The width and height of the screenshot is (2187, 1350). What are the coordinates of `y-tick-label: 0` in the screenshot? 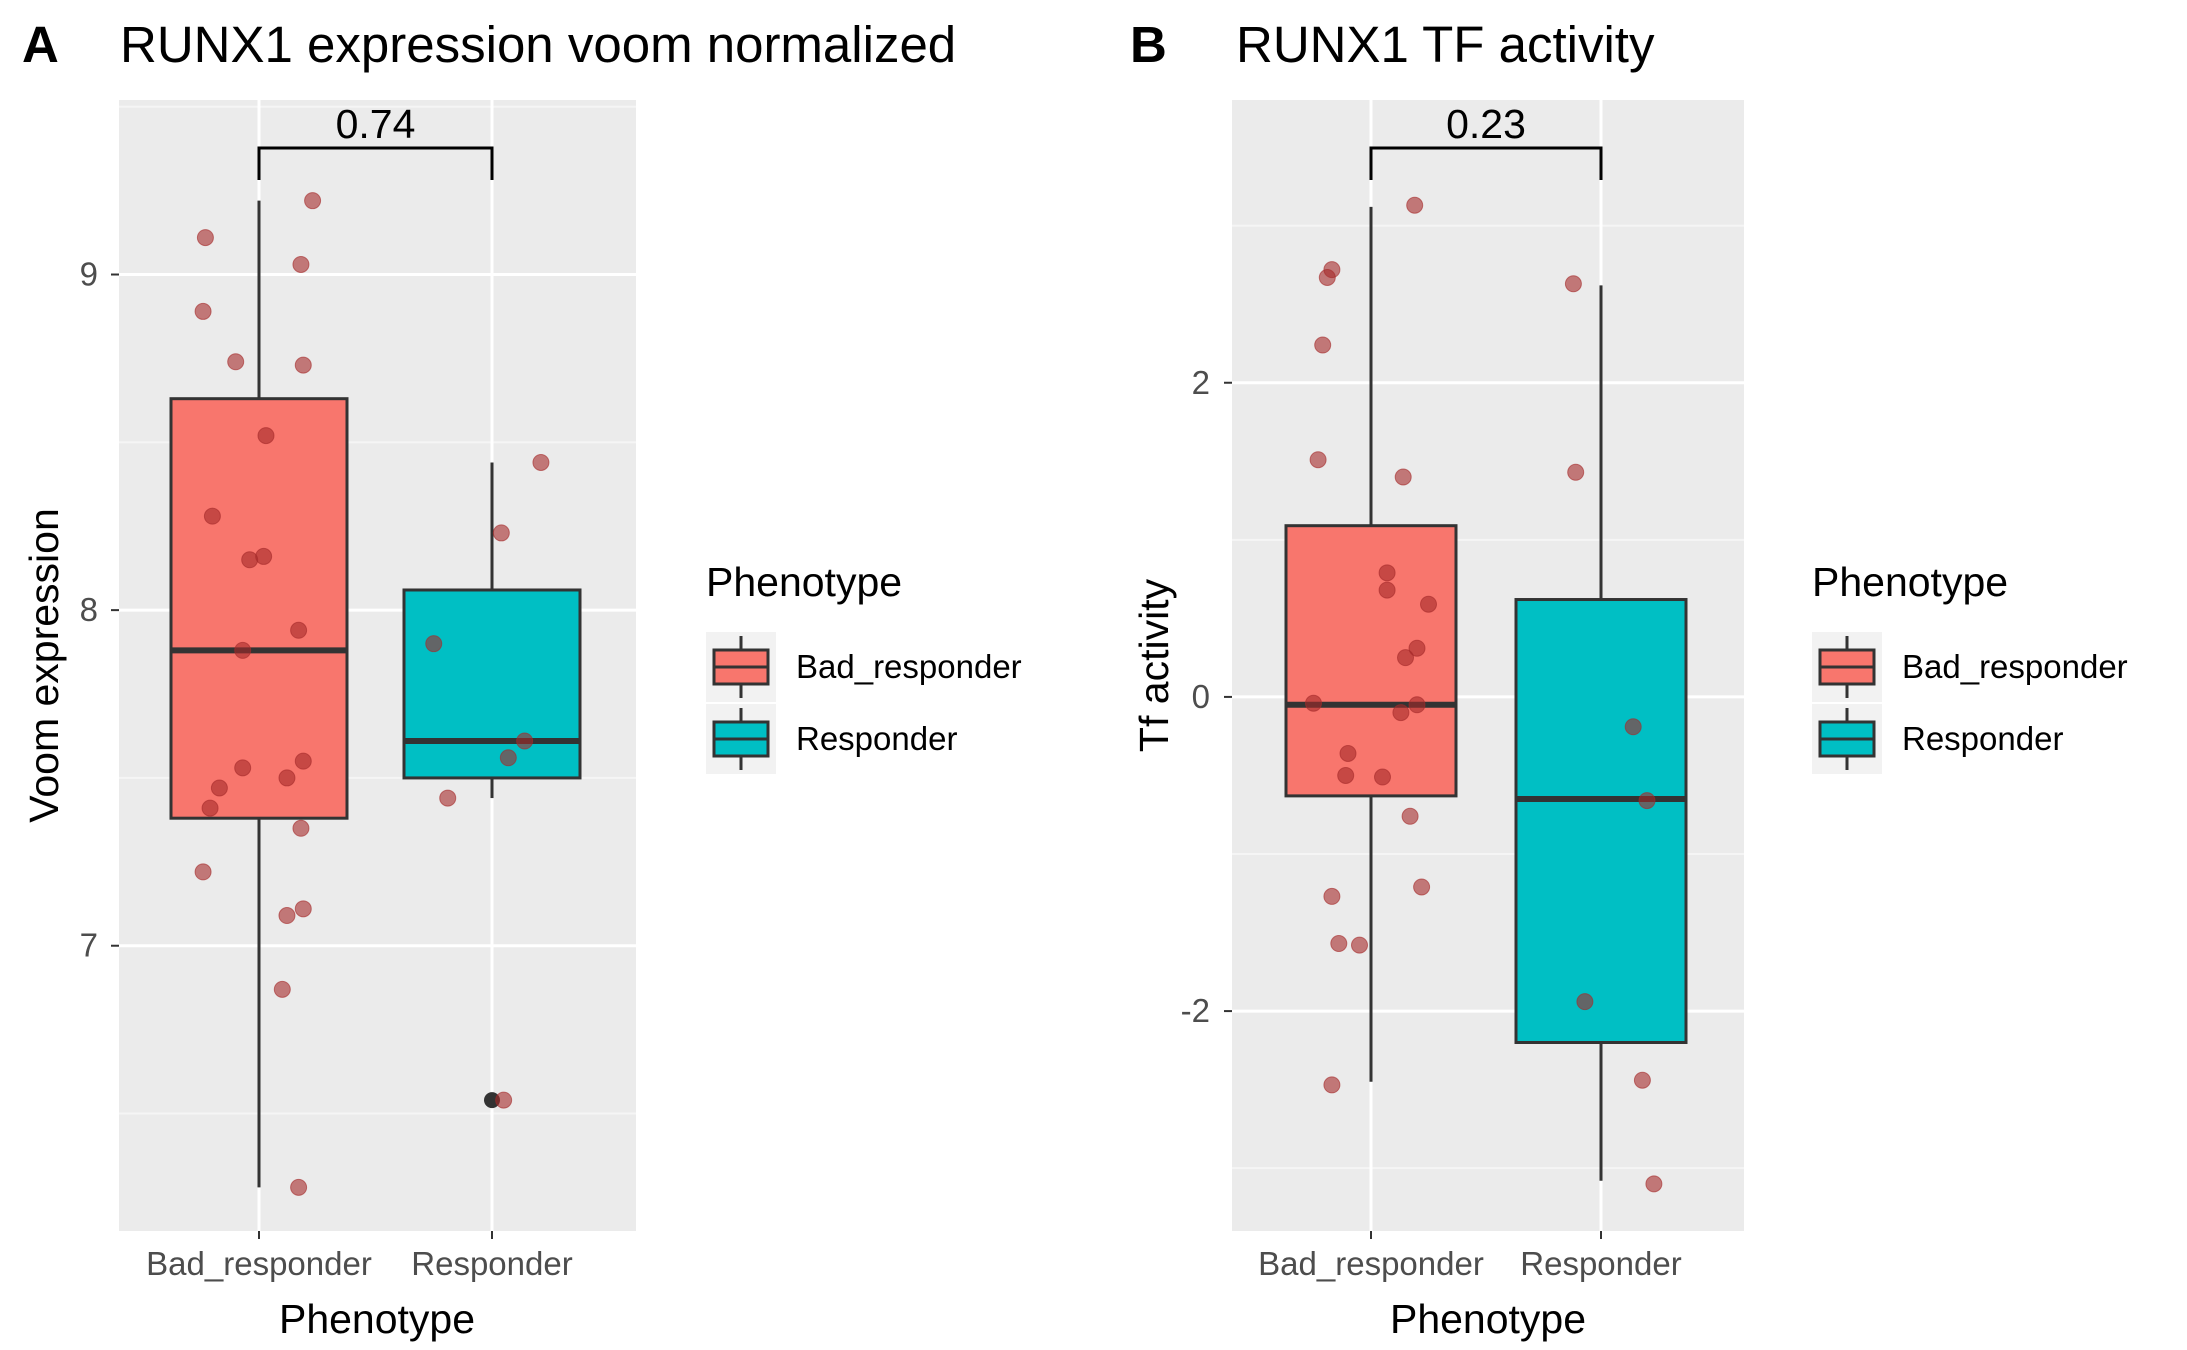 It's located at (1201, 696).